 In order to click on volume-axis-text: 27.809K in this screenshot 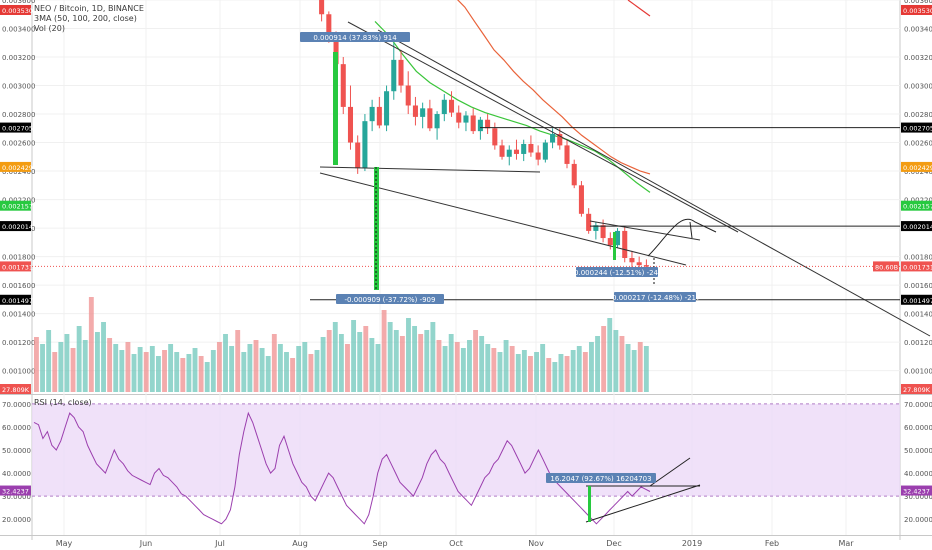, I will do `click(917, 390)`.